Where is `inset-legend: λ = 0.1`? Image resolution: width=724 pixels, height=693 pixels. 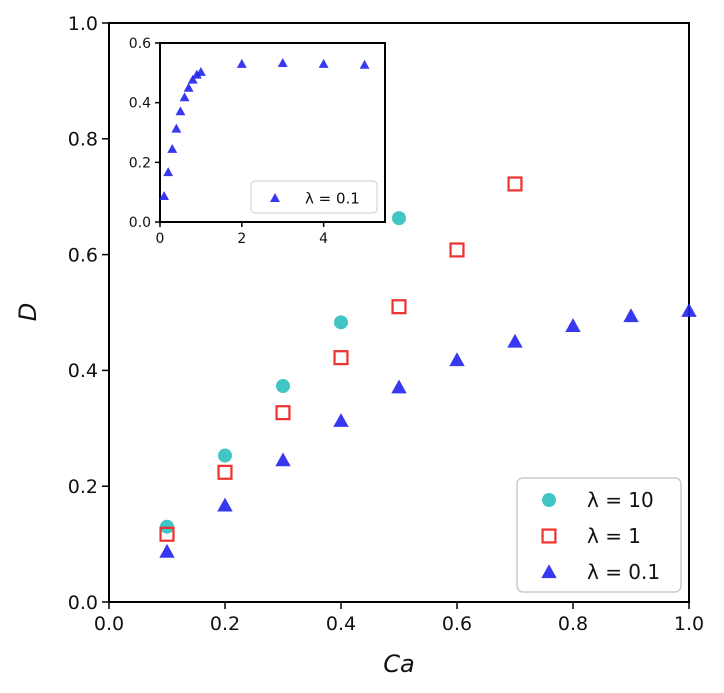
inset-legend: λ = 0.1 is located at coordinates (314, 197).